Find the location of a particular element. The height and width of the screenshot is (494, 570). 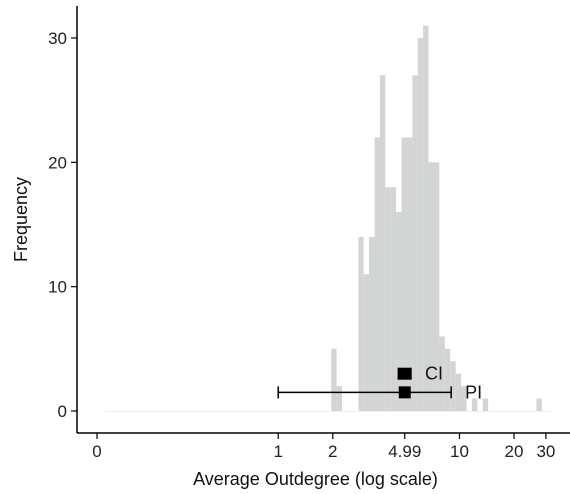

interval-label: PI is located at coordinates (473, 392).